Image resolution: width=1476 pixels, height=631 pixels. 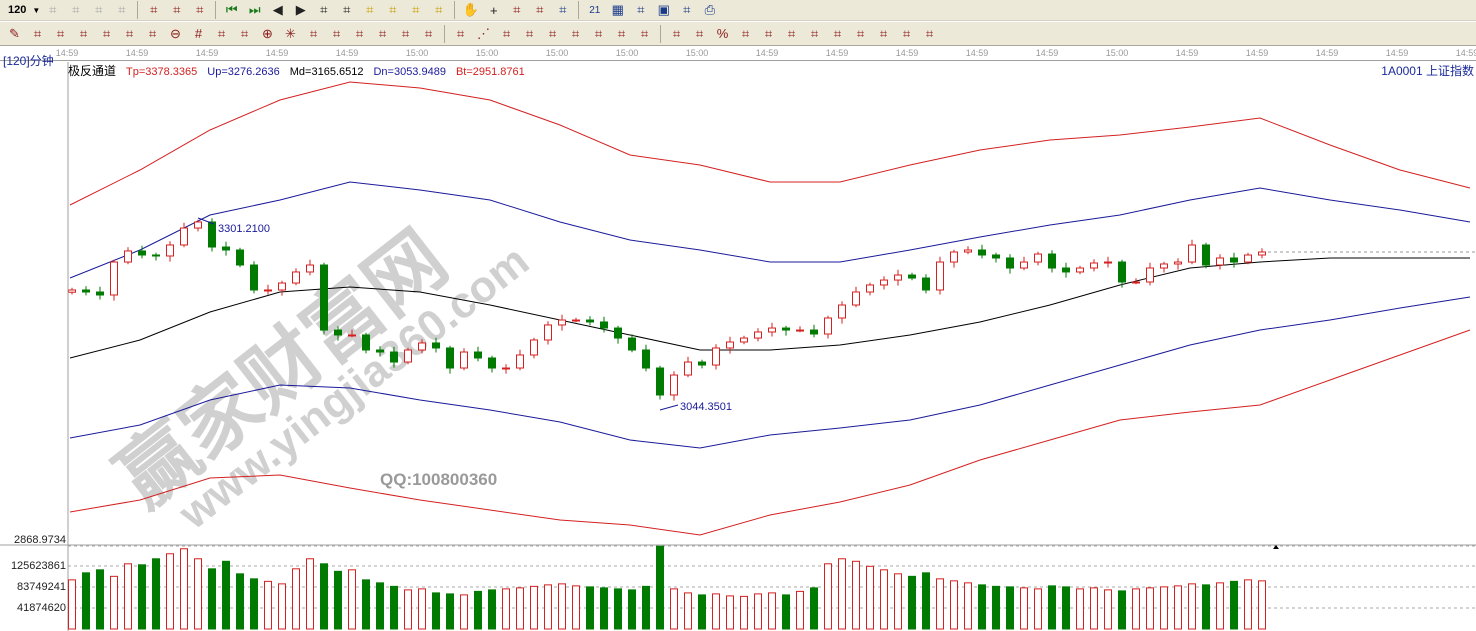 I want to click on calendar-icon: 21, so click(x=595, y=10).